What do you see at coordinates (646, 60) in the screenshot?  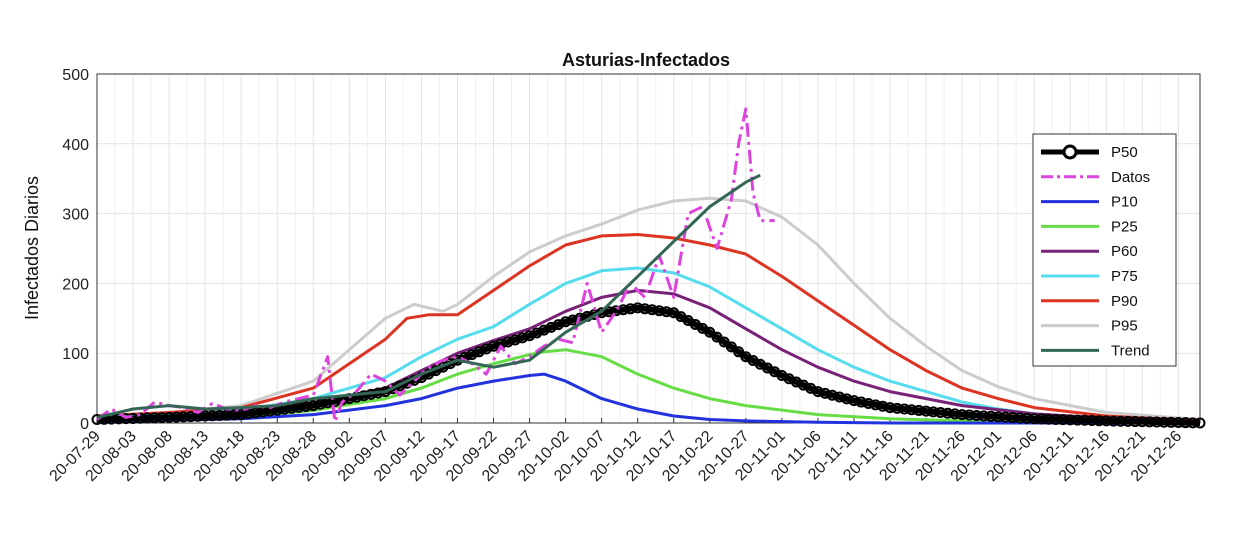 I see `chart-title: Asturias-Infectados` at bounding box center [646, 60].